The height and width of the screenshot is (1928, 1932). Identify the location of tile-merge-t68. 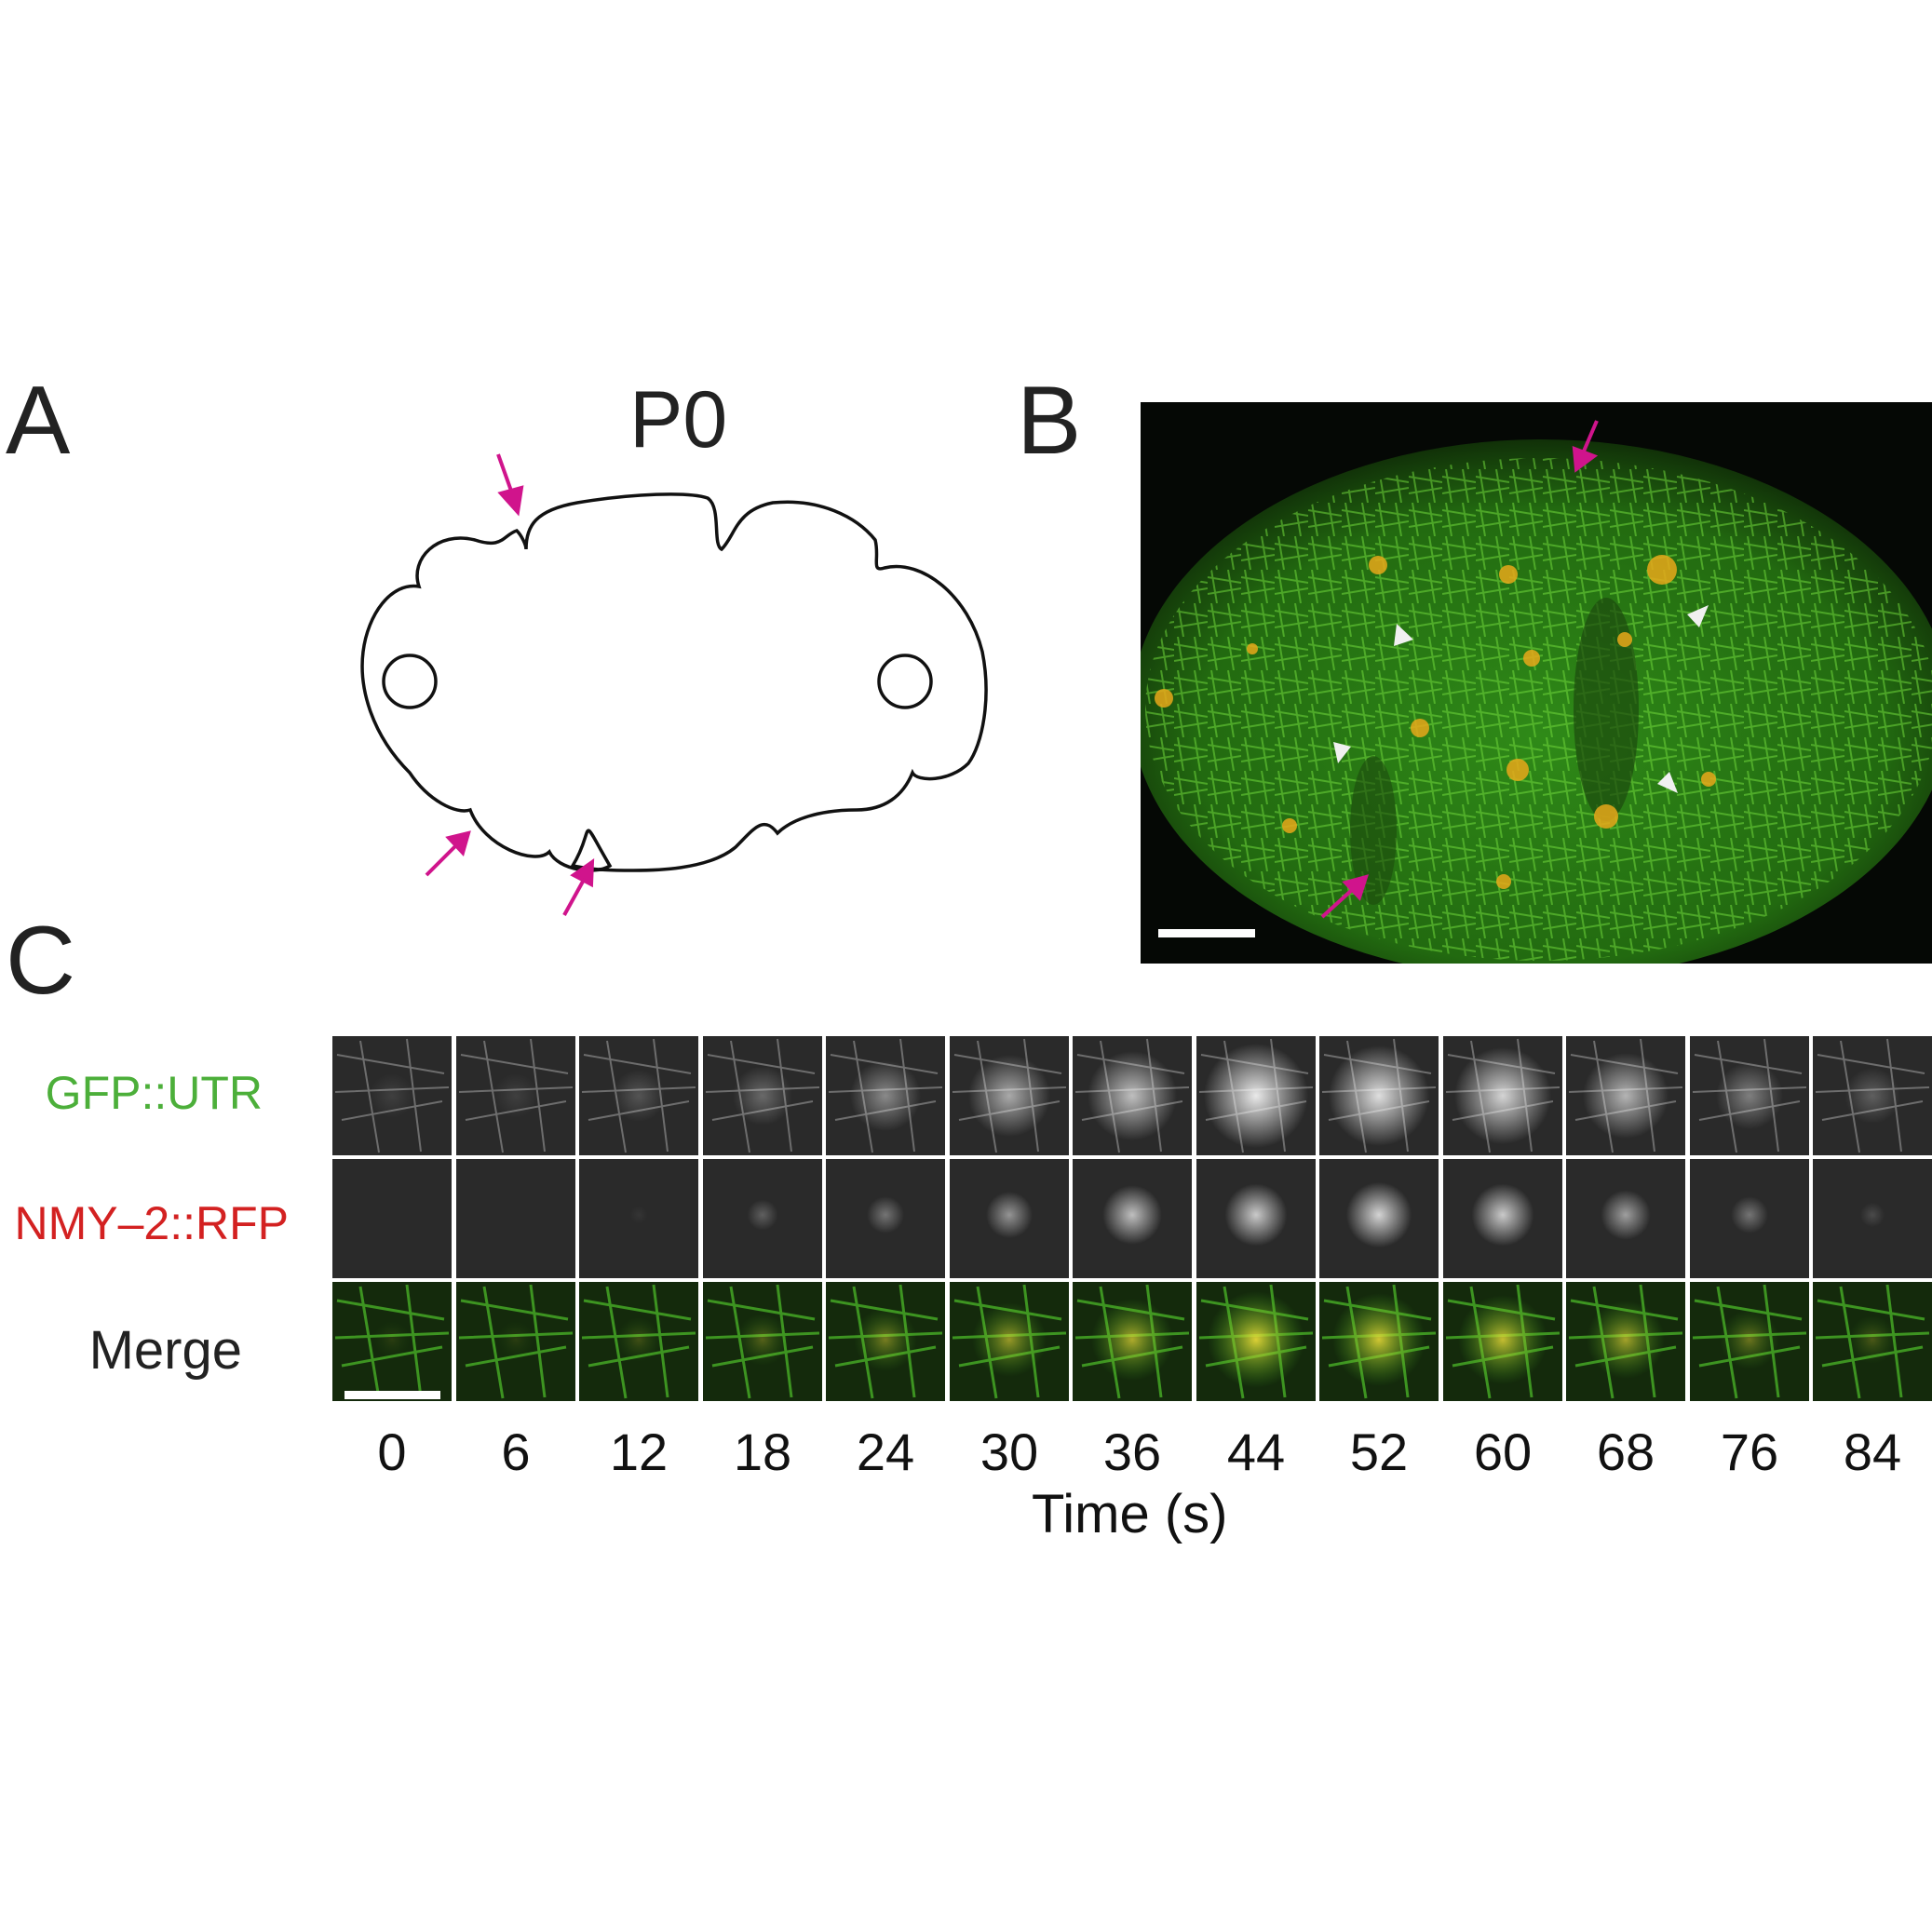
(1625, 1341).